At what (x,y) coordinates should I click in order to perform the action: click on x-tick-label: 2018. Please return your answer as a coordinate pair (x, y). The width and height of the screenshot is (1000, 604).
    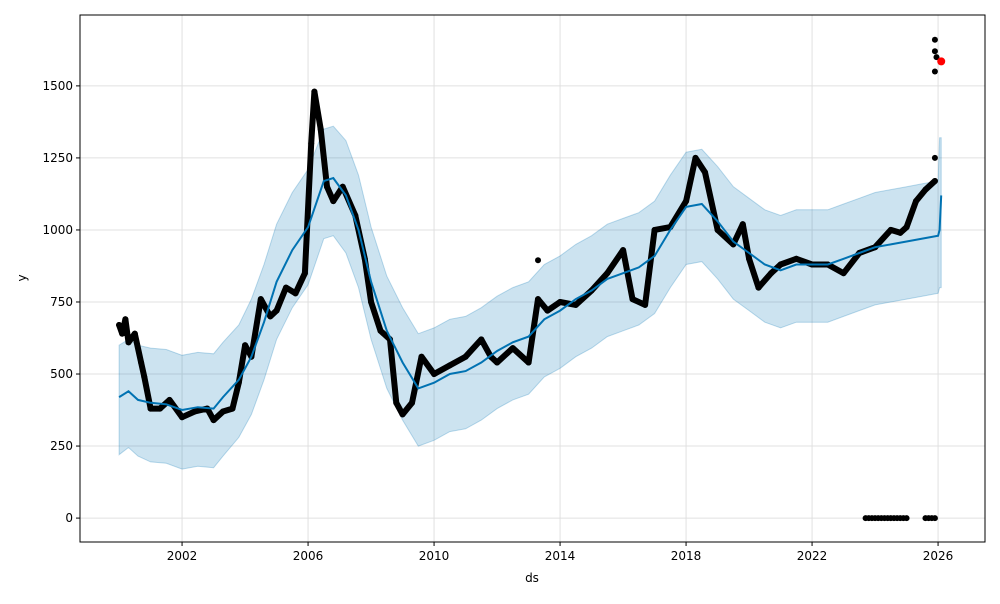
    Looking at the image, I should click on (686, 556).